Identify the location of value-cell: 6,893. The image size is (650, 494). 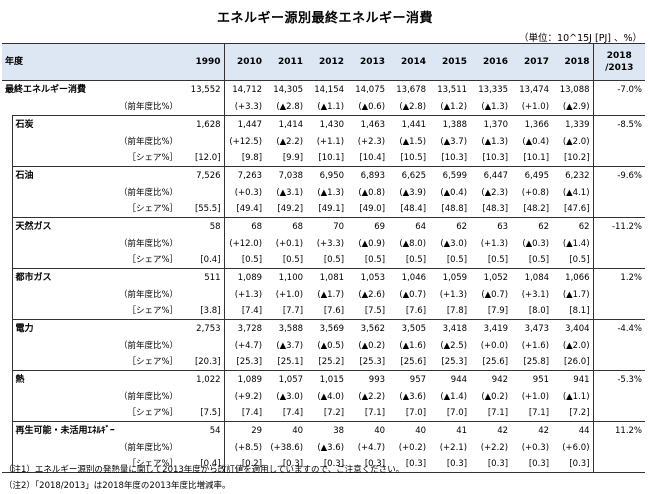
(368, 175).